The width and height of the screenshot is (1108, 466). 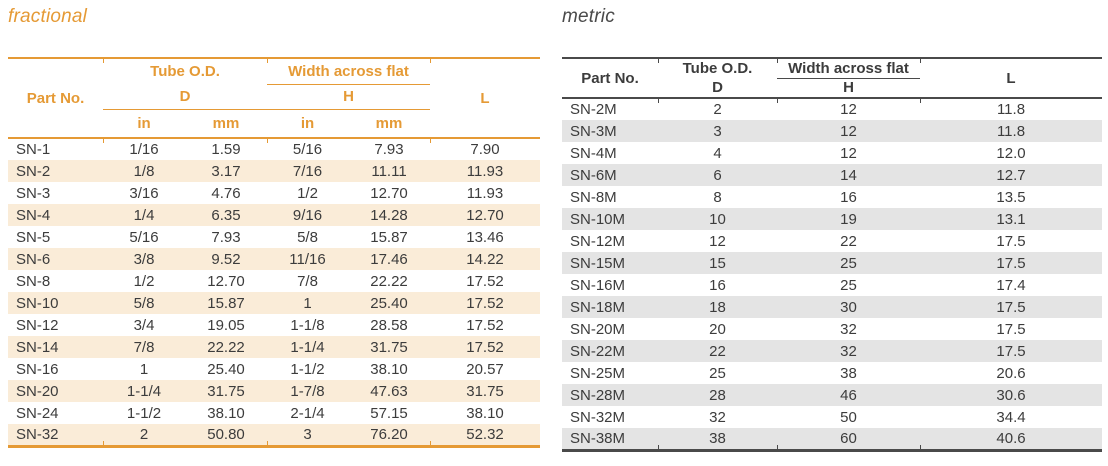 What do you see at coordinates (389, 413) in the screenshot?
I see `cell-h_mm: 57.15` at bounding box center [389, 413].